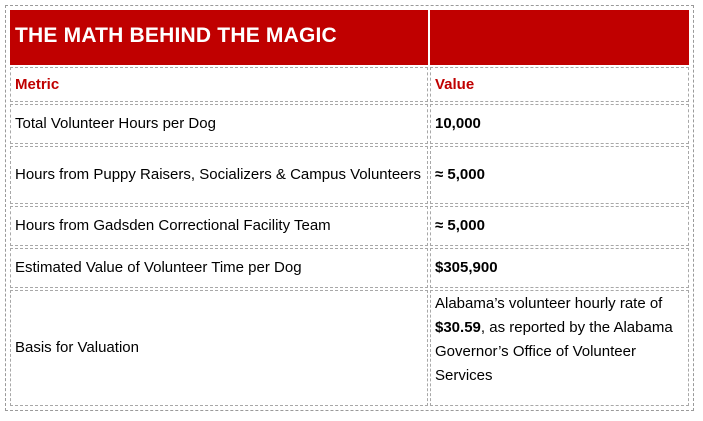 This screenshot has height=421, width=703. I want to click on basis-text-prefix: Alabama’s volunteer hourly rate of, so click(549, 304).